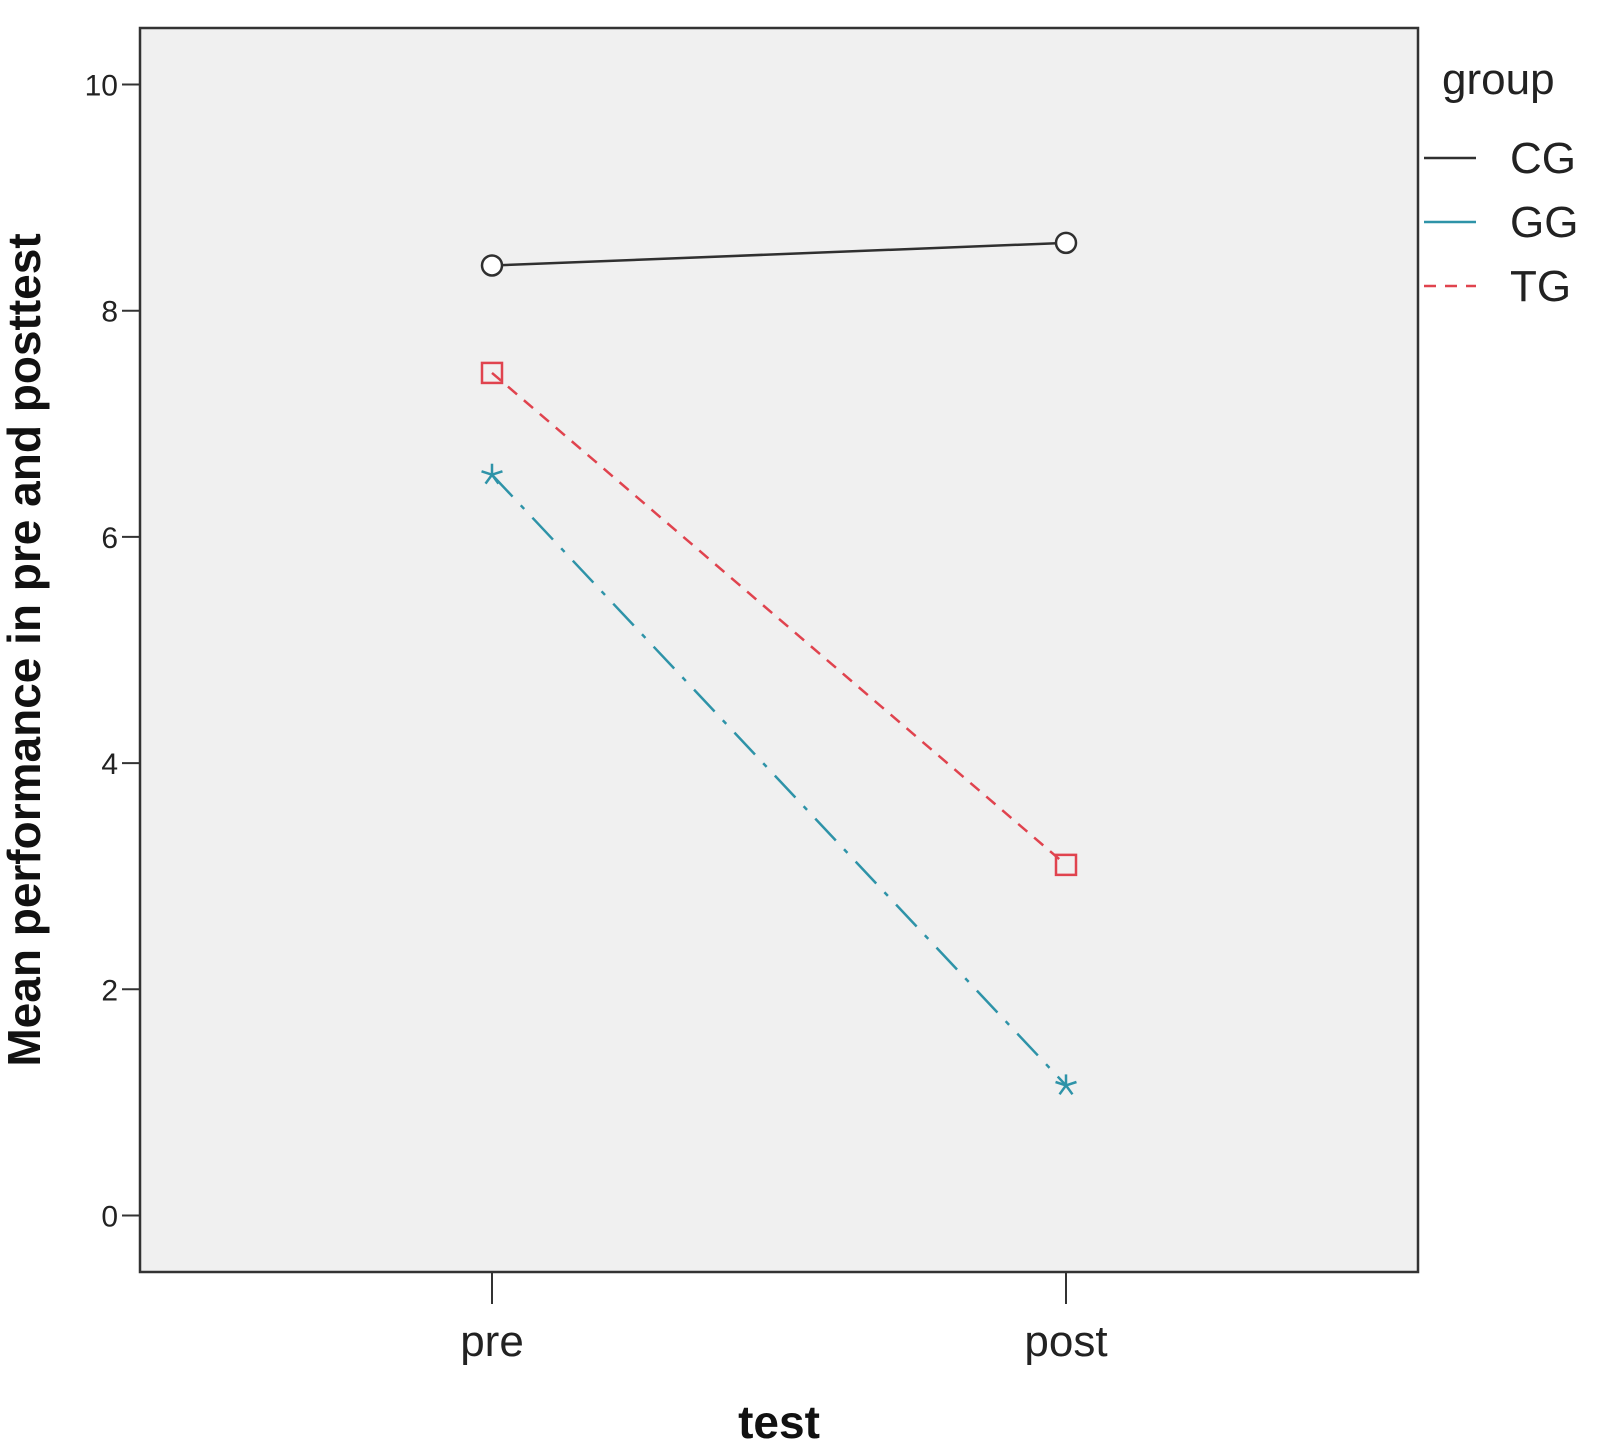  Describe the element at coordinates (109, 1216) in the screenshot. I see `y-tick-label: 0` at that location.